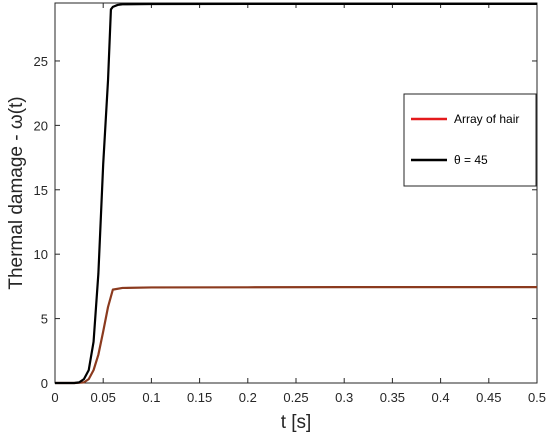 This screenshot has height=439, width=550. I want to click on x-tick-label: 0.25, so click(295, 397).